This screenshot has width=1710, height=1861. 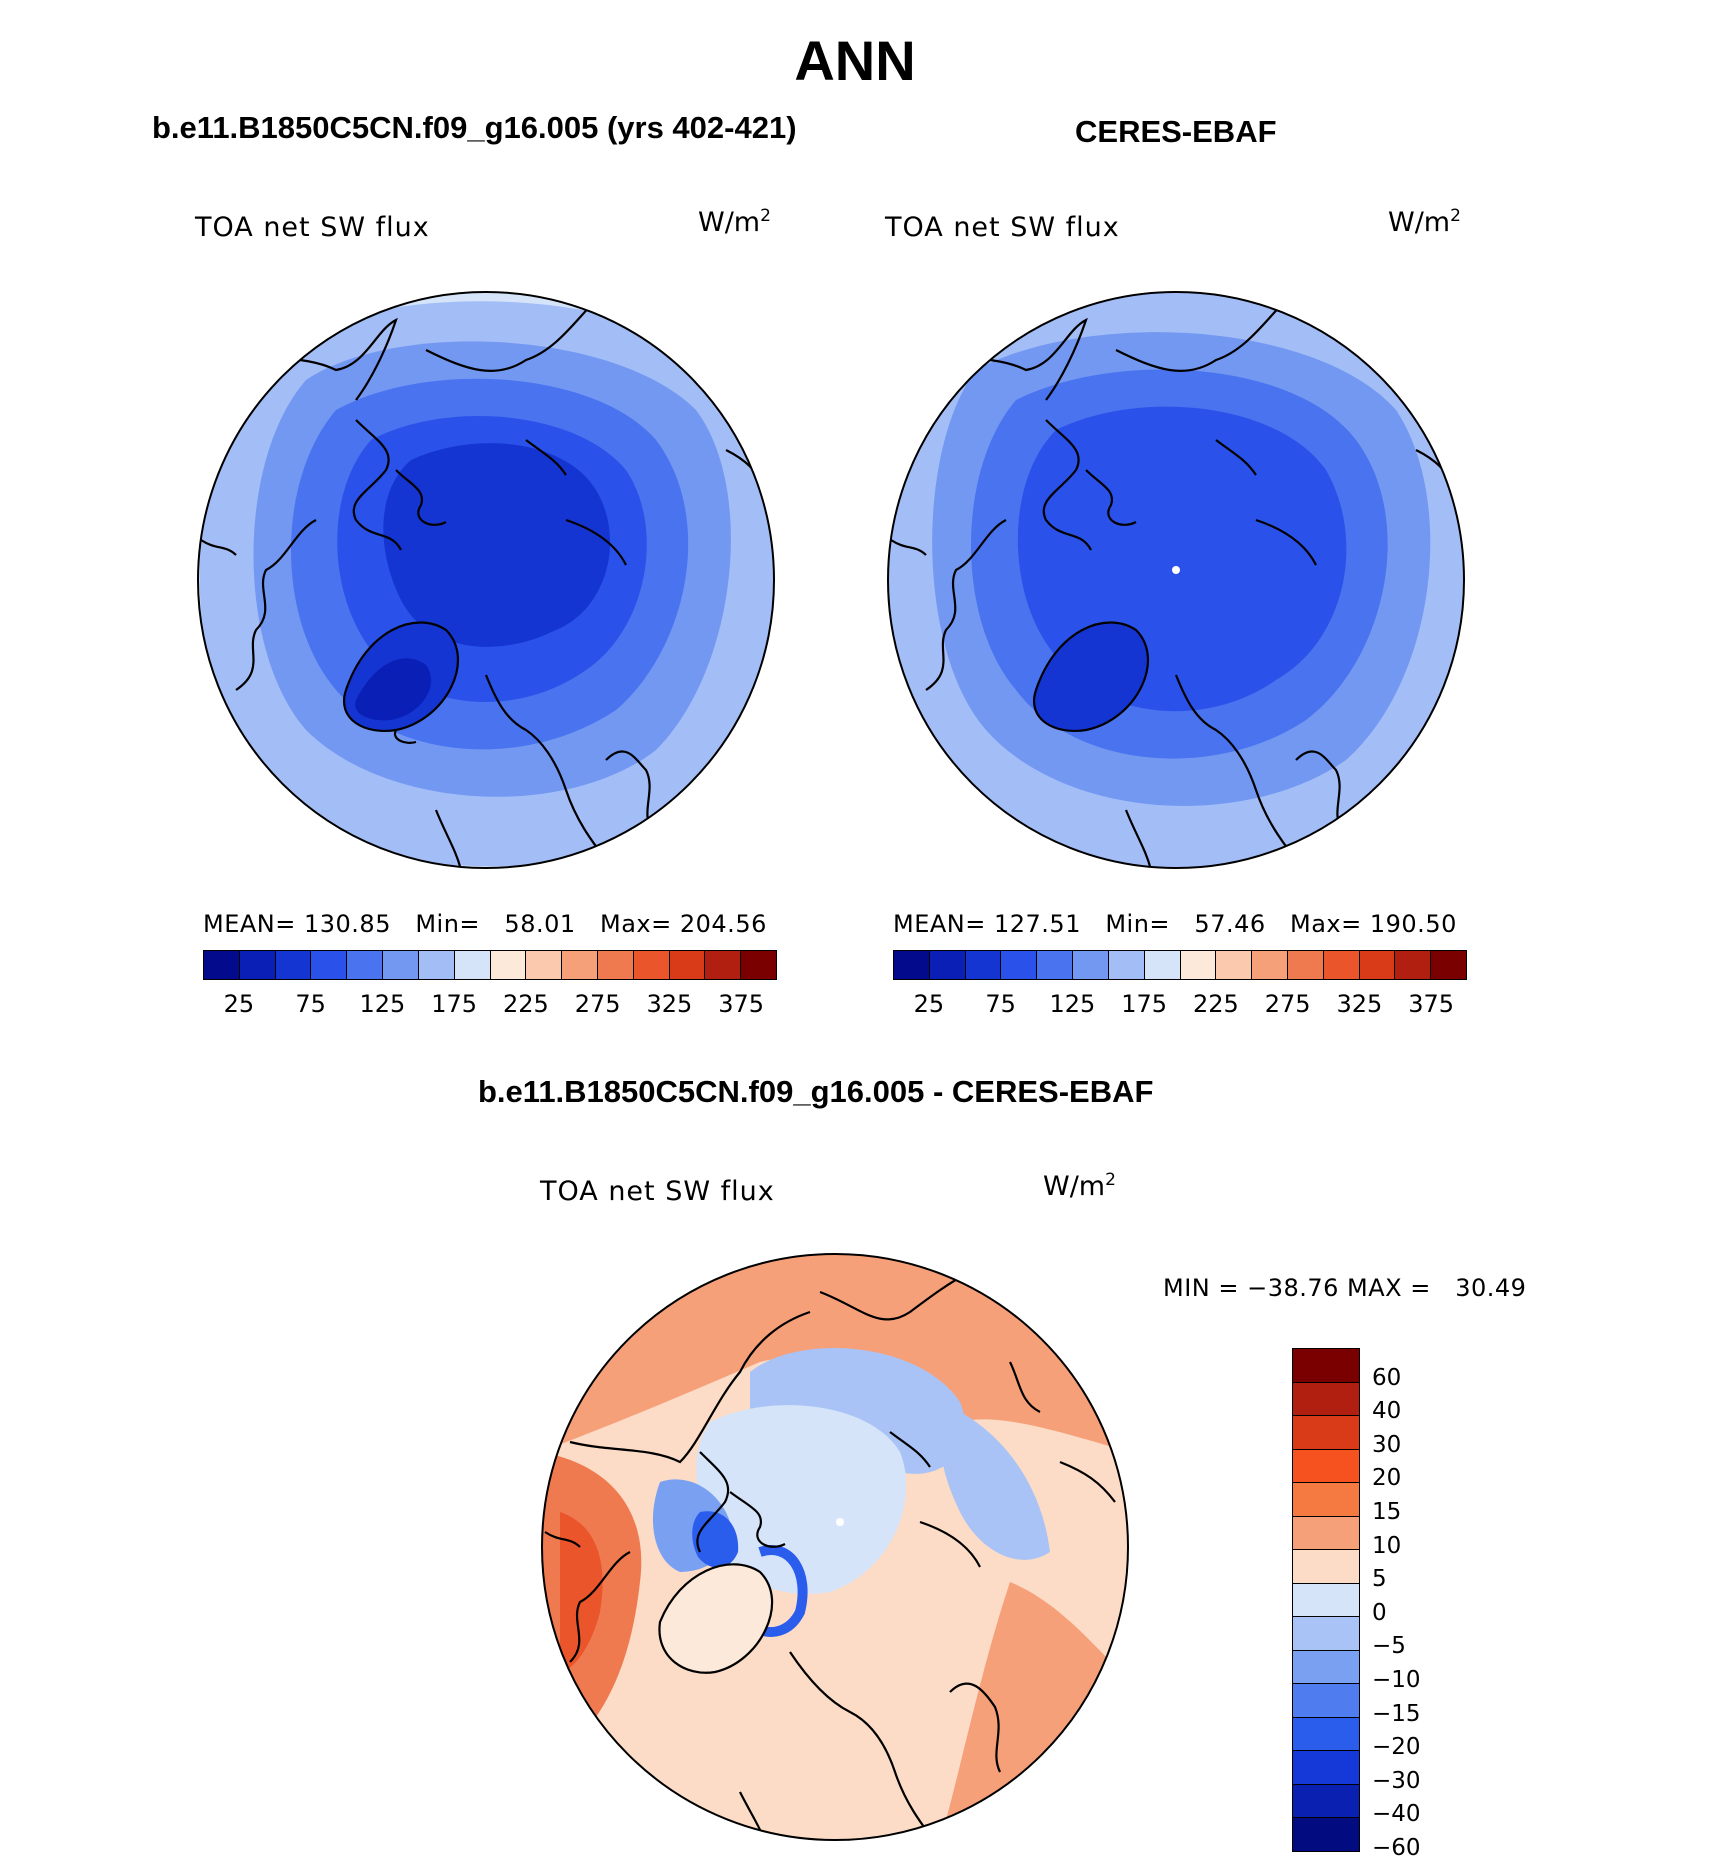 I want to click on obs-colorbar-tick-label: 25, so click(x=929, y=1004).